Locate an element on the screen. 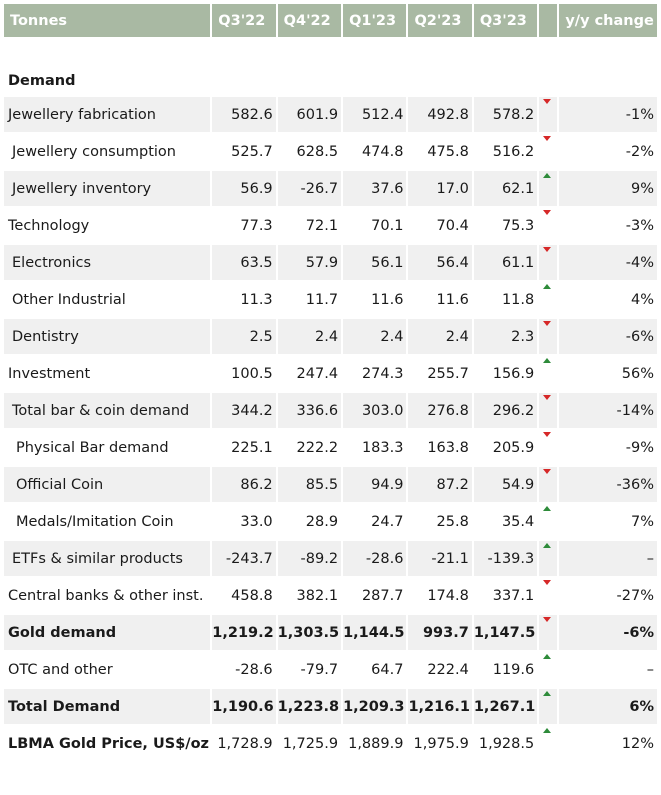  row-value: 183.3 is located at coordinates (382, 447).